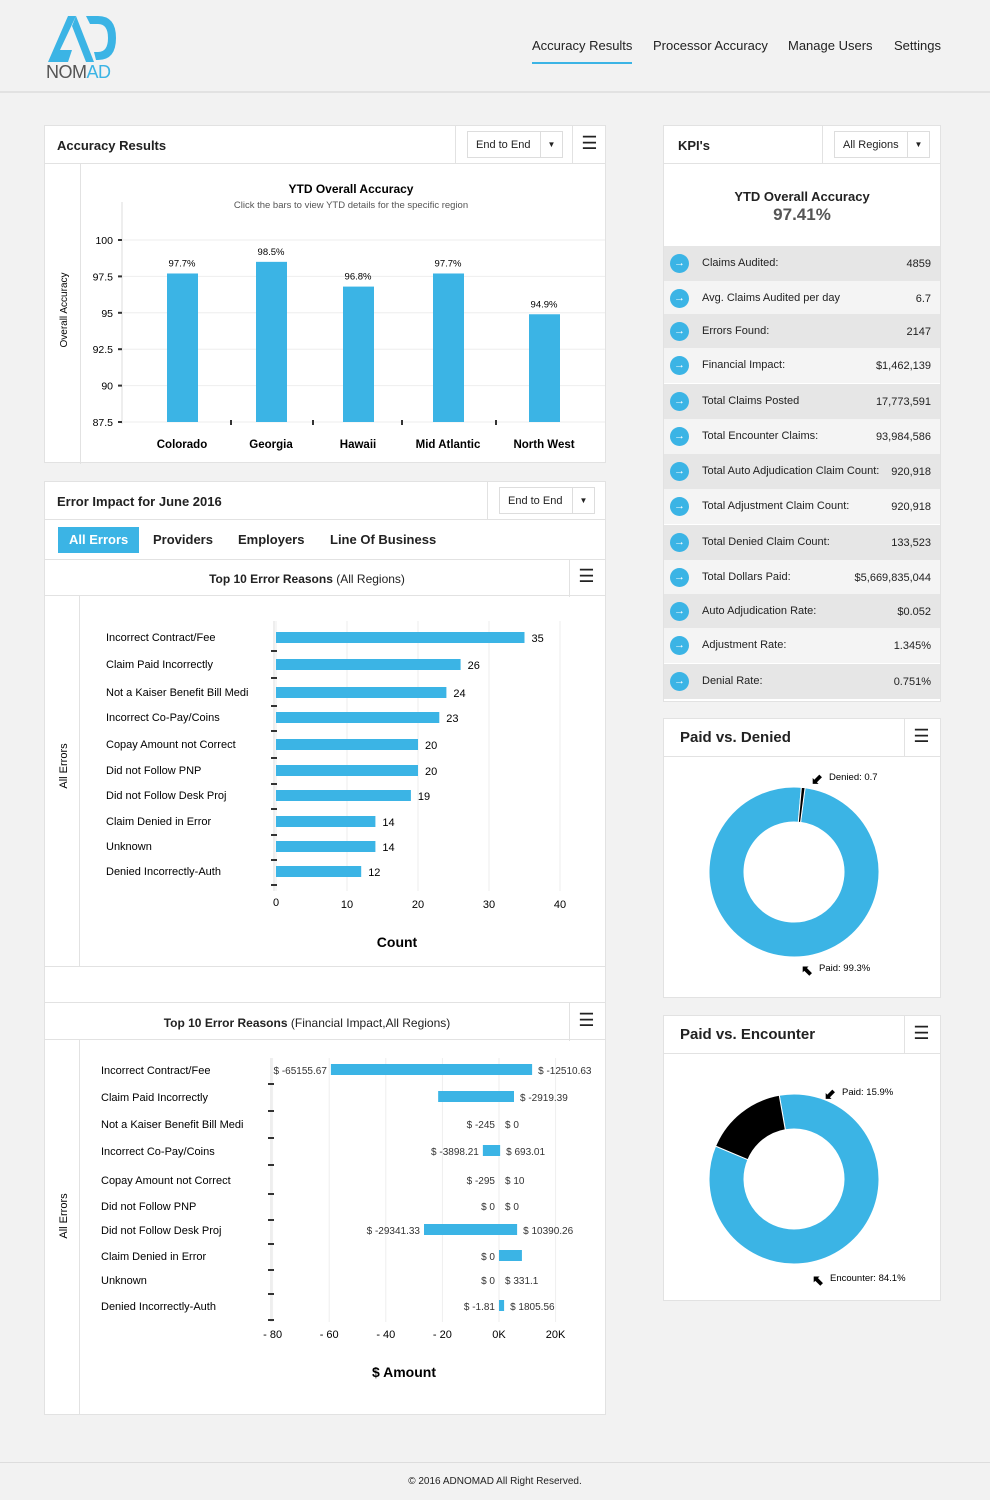  I want to click on chart-title-sub: (Financial Impact,All Regions), so click(370, 1023).